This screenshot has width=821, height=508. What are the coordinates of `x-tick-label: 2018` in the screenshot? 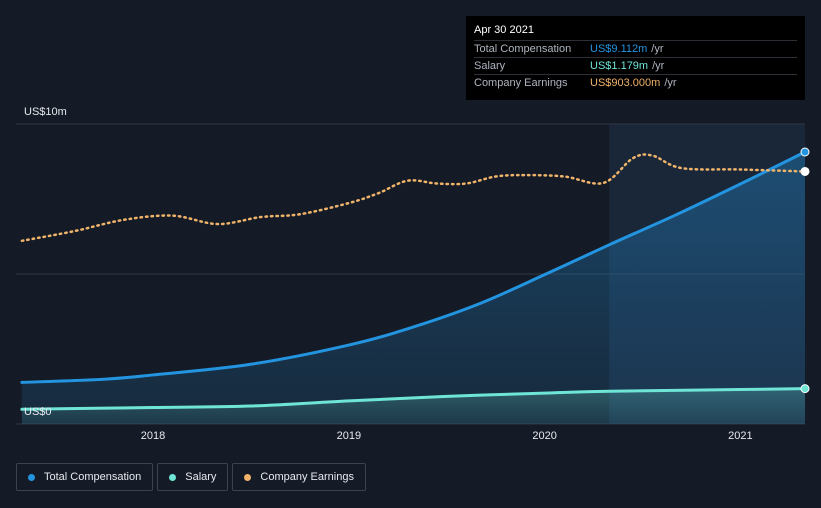 It's located at (153, 436).